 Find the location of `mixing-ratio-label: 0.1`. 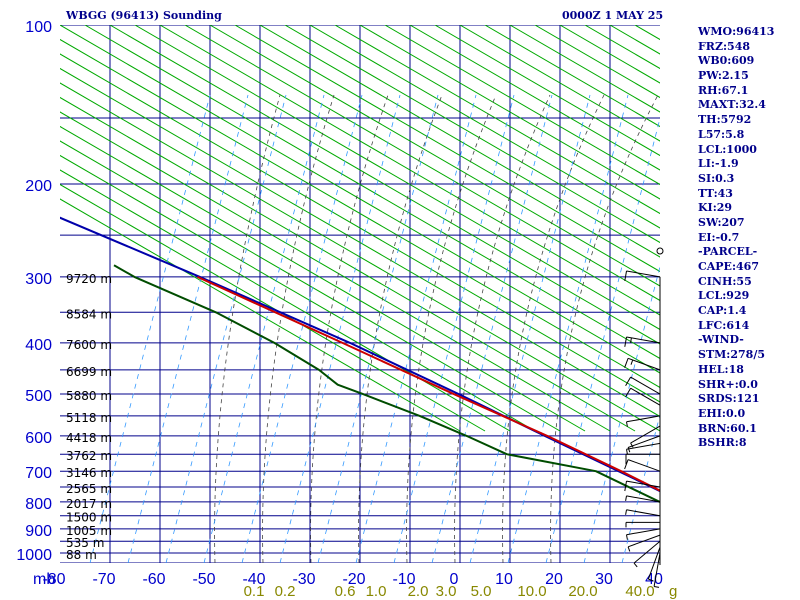

mixing-ratio-label: 0.1 is located at coordinates (254, 591).